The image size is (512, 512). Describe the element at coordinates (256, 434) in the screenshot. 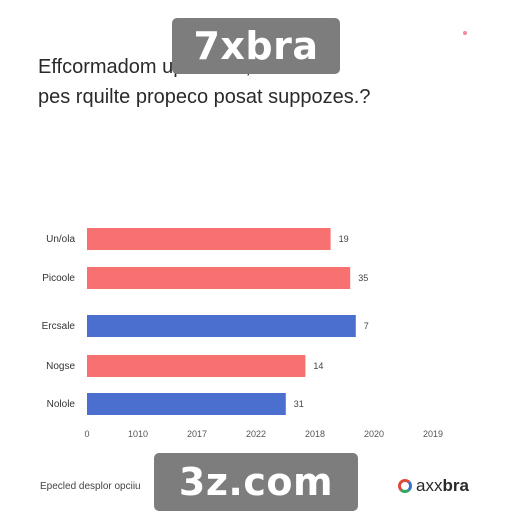

I see `x-tick-label: 2022` at that location.